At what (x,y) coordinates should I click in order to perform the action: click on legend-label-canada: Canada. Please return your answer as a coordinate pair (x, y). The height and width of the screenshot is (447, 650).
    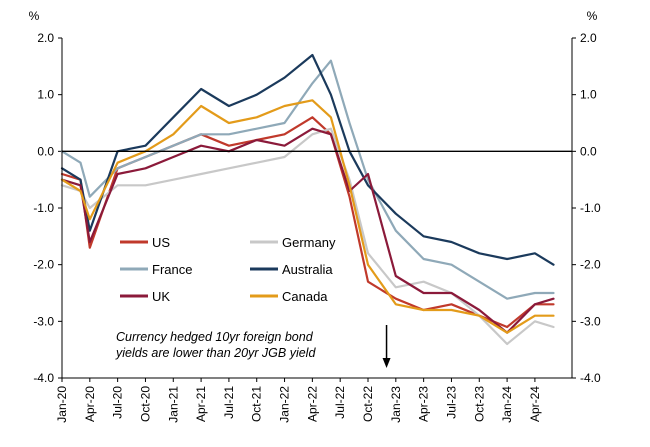
    Looking at the image, I should click on (305, 296).